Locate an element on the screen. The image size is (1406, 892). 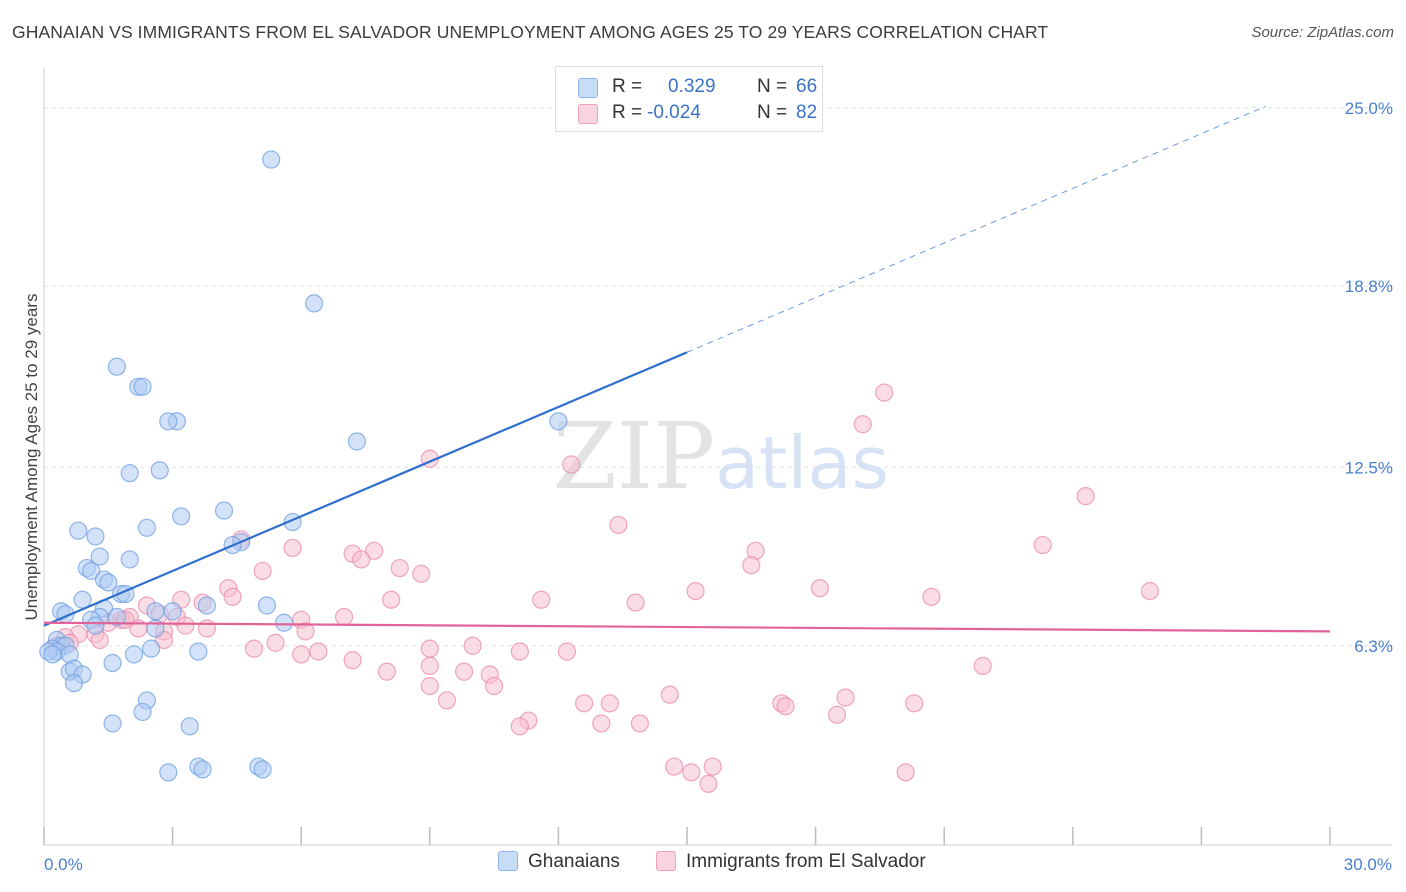
y-tick-label: 6.3% is located at coordinates (1373, 646).